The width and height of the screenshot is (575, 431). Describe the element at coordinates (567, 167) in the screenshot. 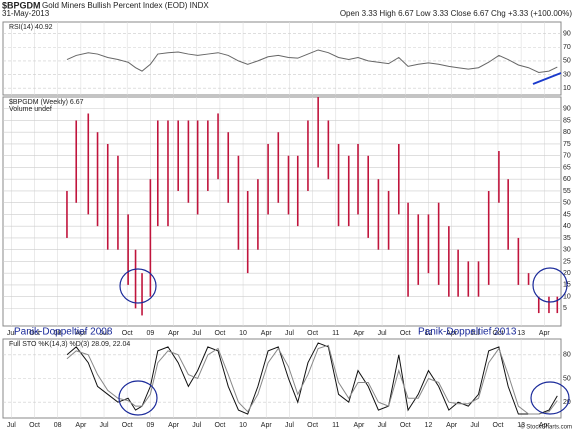

I see `y-tick-label: 65` at that location.